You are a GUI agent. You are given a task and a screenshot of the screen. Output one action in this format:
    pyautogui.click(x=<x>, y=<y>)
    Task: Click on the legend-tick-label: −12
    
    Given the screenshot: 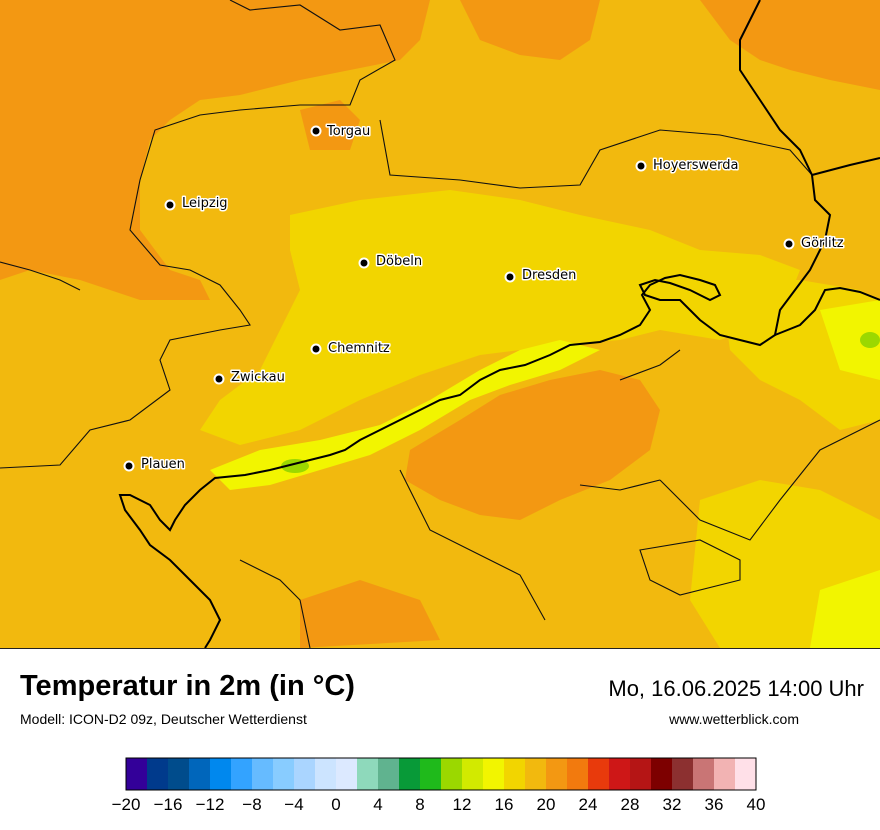 What is the action you would take?
    pyautogui.click(x=210, y=804)
    